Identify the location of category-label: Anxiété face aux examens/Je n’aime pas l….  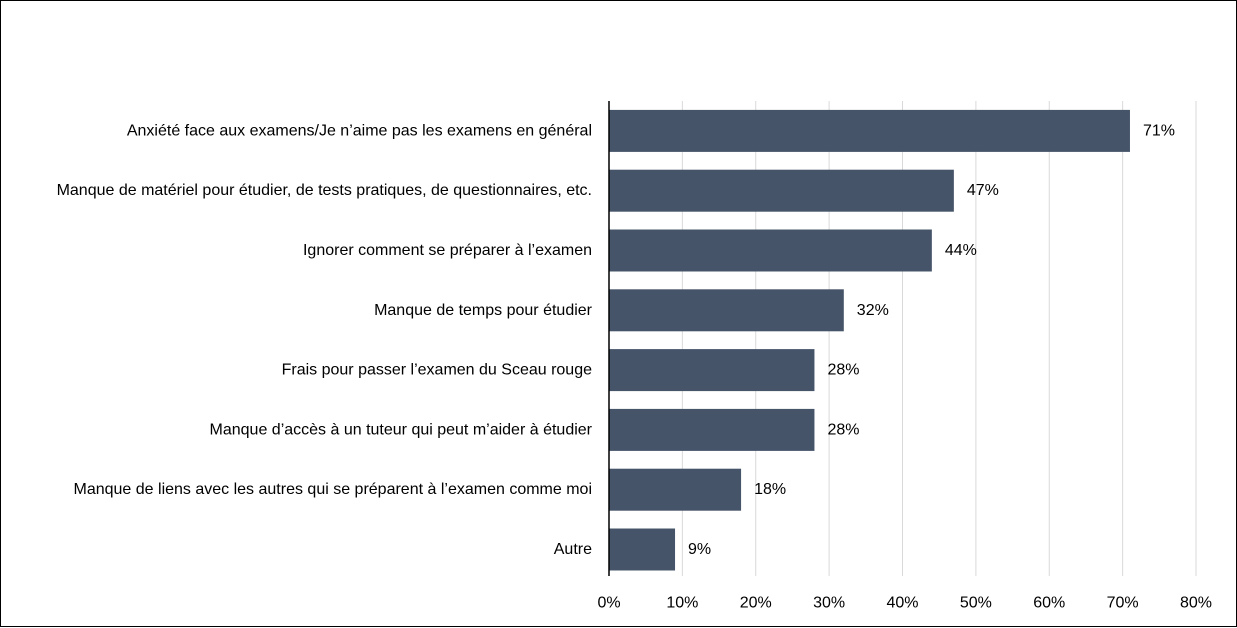
(359, 130).